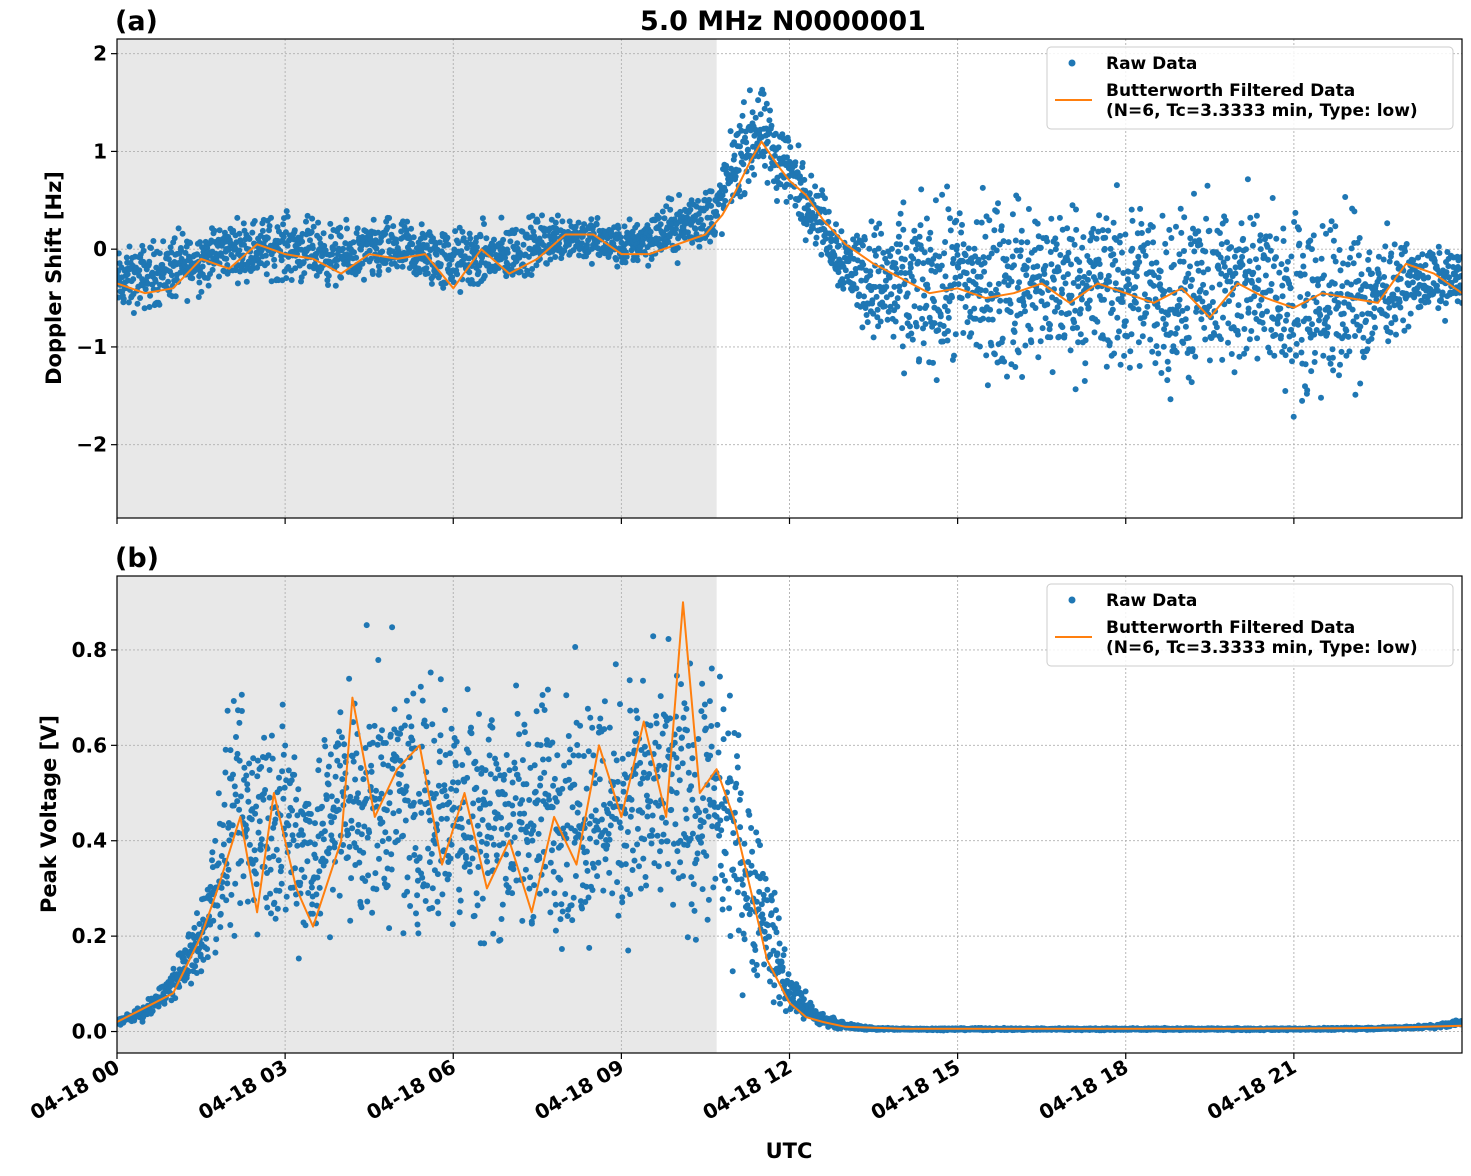 The height and width of the screenshot is (1176, 1471). I want to click on y-tick-label: −1, so click(91, 347).